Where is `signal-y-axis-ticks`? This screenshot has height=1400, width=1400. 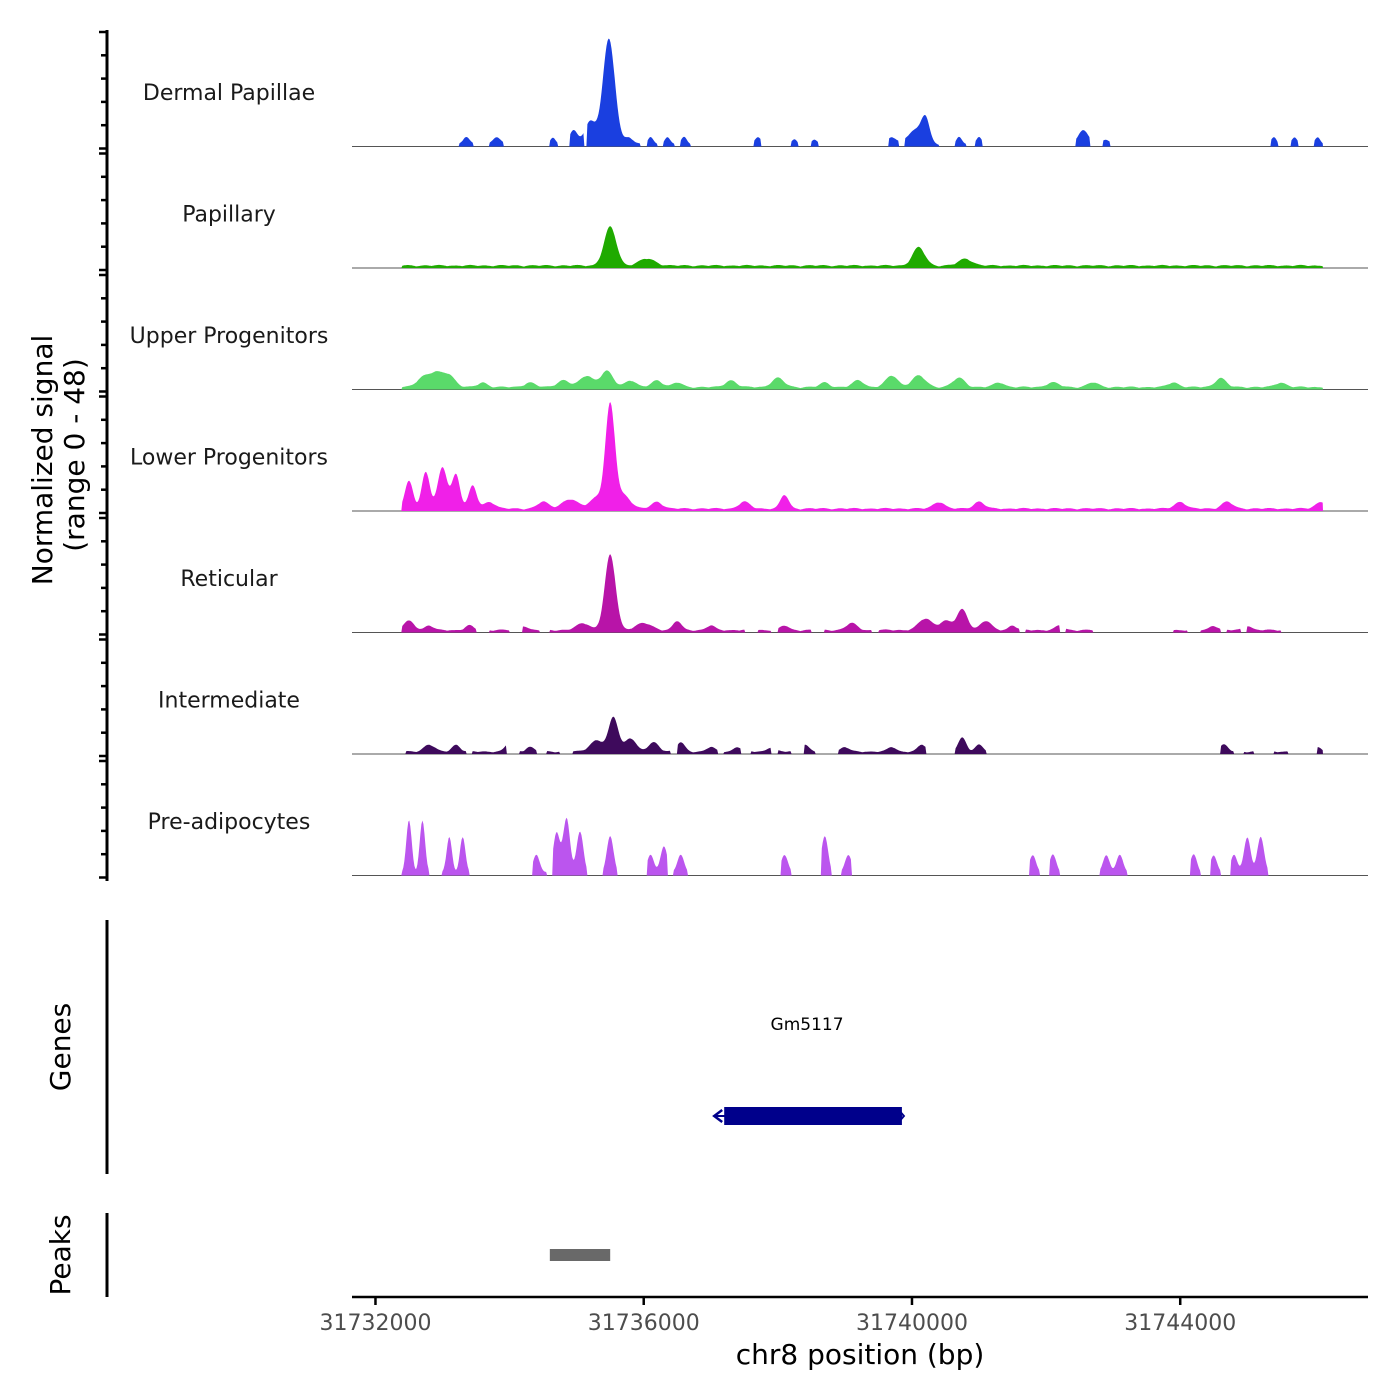
signal-y-axis-ticks is located at coordinates (103, 454).